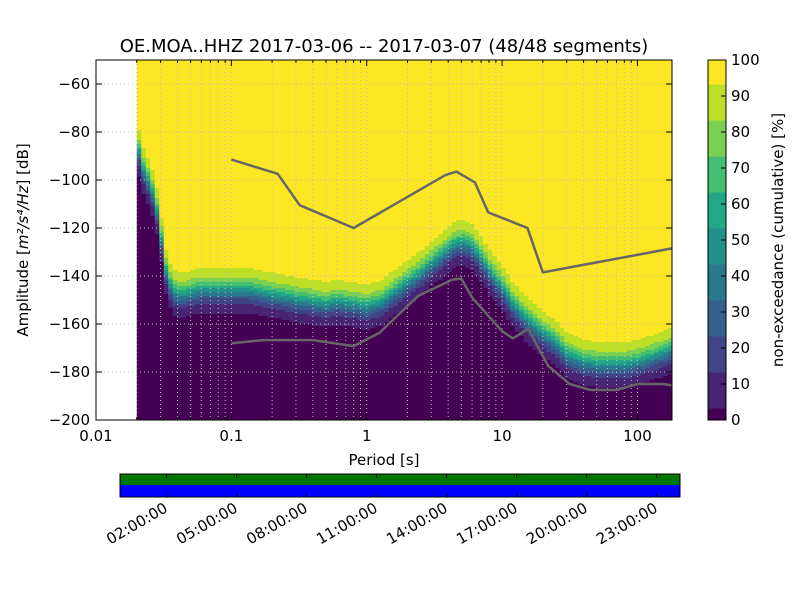  I want to click on y-axis-label-math: m²/s⁴/Hz, so click(23, 216).